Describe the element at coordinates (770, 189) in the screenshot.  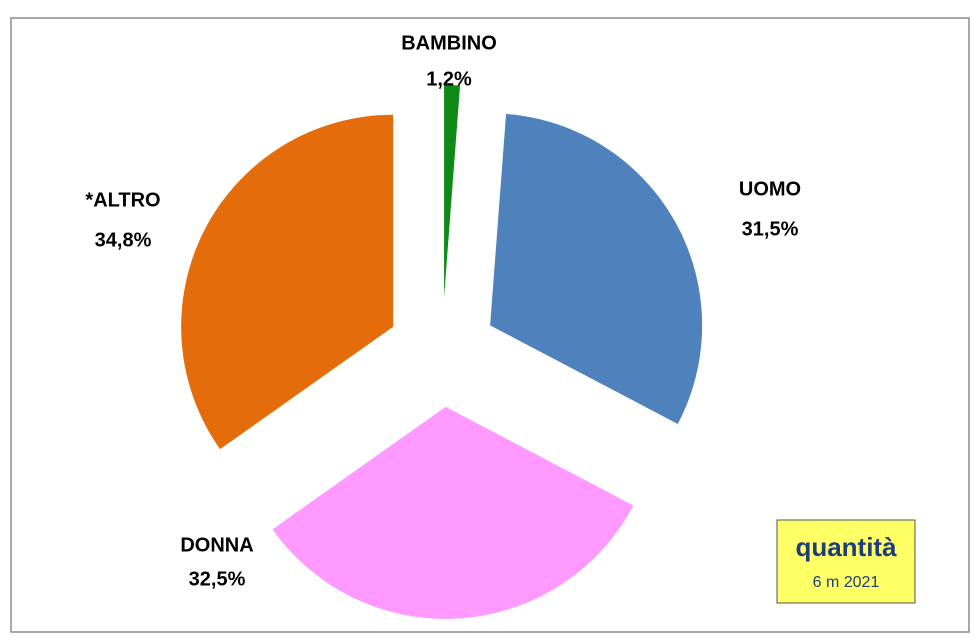
I see `slice-category-label: UOMO` at that location.